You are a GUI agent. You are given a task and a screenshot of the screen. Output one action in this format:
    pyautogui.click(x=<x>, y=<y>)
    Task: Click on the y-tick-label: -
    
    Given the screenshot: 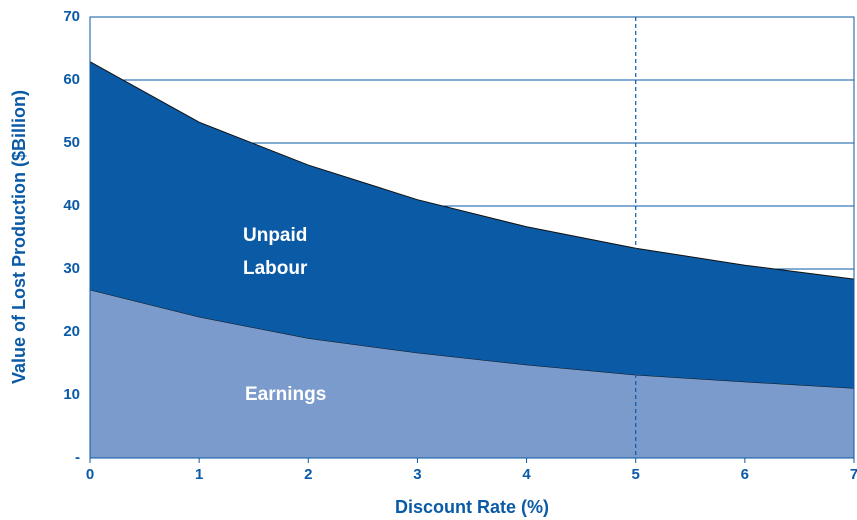 What is the action you would take?
    pyautogui.click(x=77, y=457)
    